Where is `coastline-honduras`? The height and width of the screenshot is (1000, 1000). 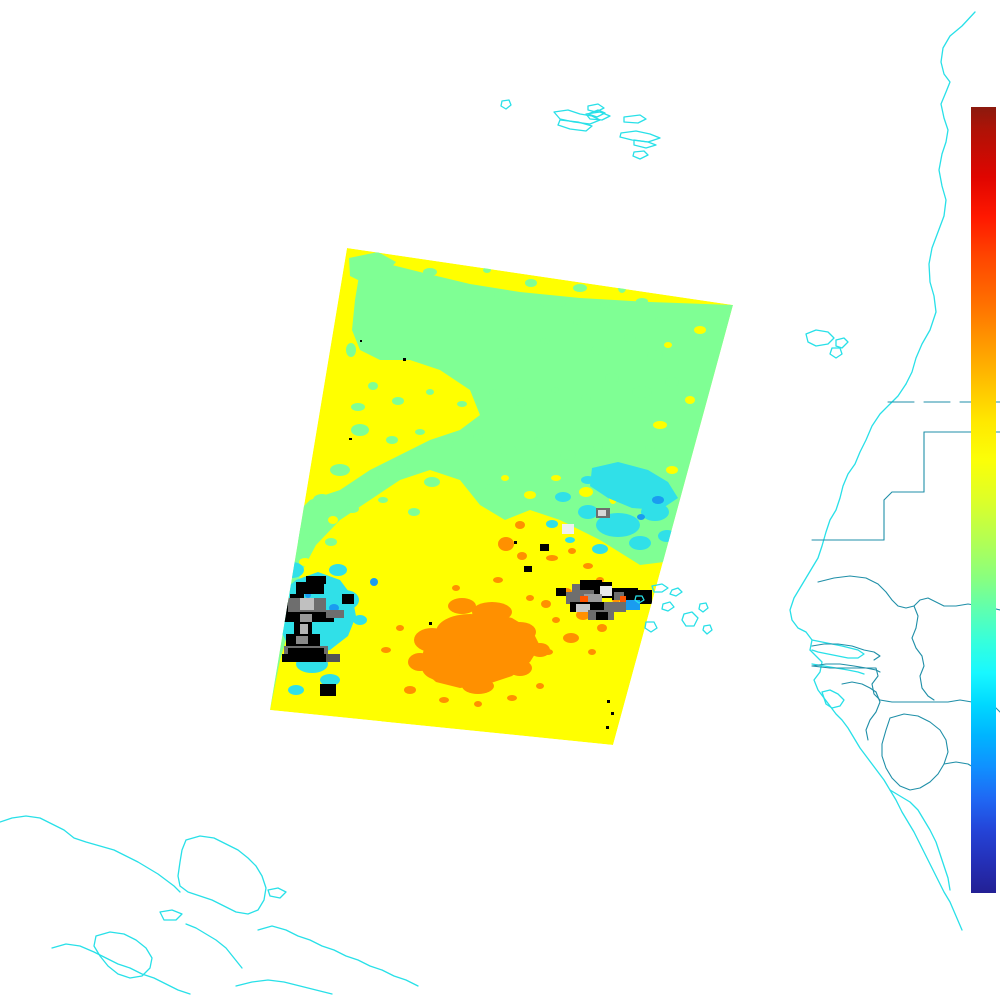
coastline-honduras is located at coordinates (123, 955).